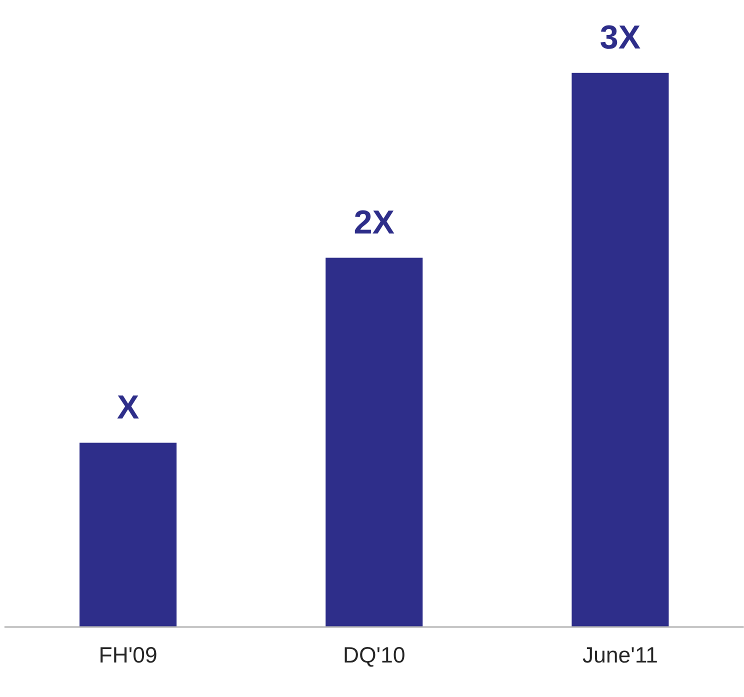 The width and height of the screenshot is (744, 697). Describe the element at coordinates (128, 655) in the screenshot. I see `x-tick-label: FH'09` at that location.